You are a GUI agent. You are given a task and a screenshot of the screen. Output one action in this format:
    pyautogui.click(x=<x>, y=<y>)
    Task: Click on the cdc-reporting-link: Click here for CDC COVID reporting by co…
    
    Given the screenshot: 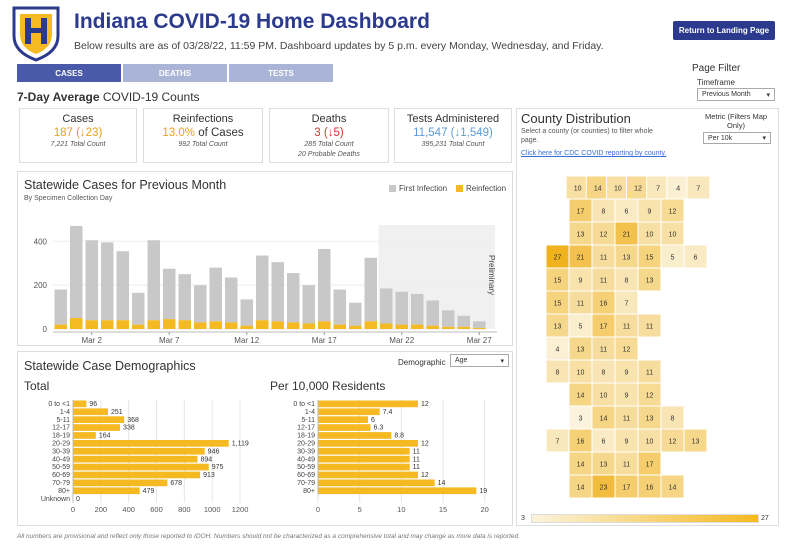 What is the action you would take?
    pyautogui.click(x=594, y=153)
    